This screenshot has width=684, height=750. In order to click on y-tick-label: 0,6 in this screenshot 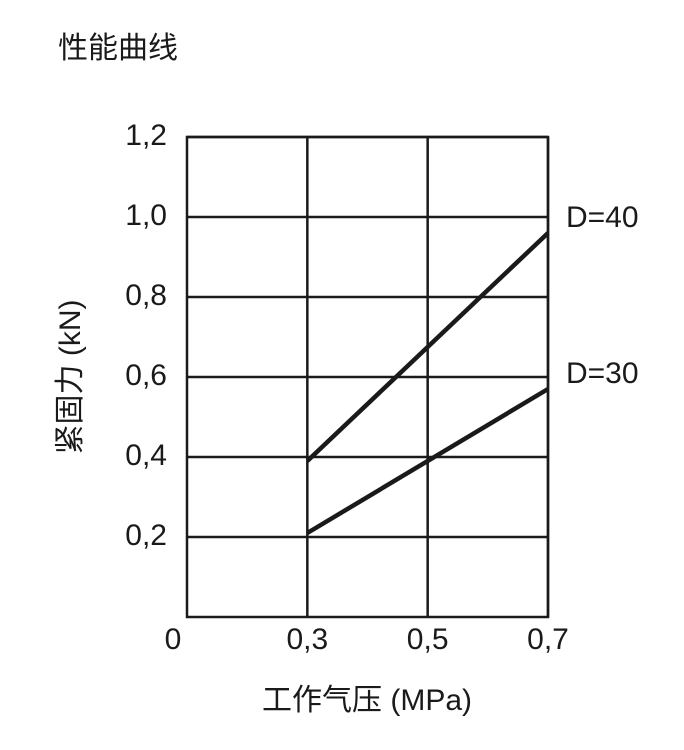, I will do `click(146, 375)`.